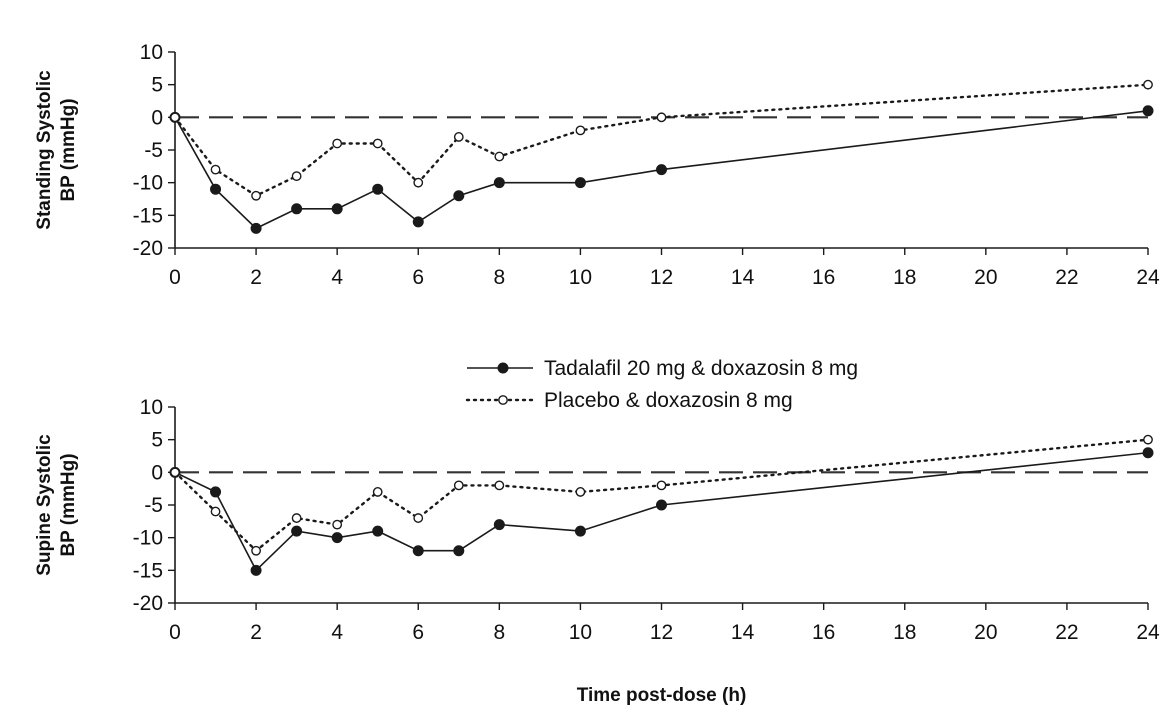 The width and height of the screenshot is (1176, 721). Describe the element at coordinates (701, 368) in the screenshot. I see `legend-label: Tadalafil 20 mg & doxazosin 8 mg` at that location.